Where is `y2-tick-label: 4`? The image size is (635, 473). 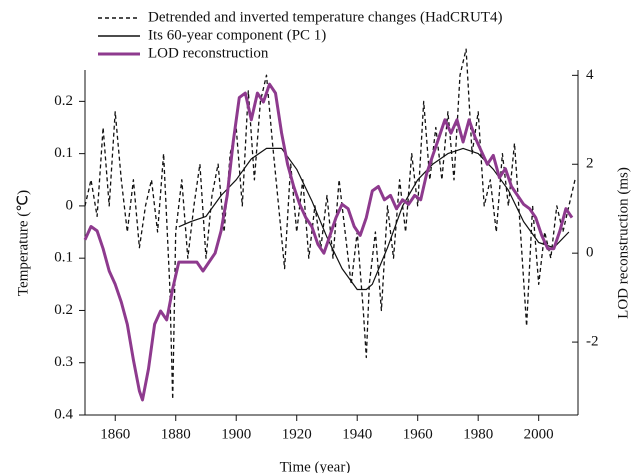
y2-tick-label: 4 is located at coordinates (590, 75).